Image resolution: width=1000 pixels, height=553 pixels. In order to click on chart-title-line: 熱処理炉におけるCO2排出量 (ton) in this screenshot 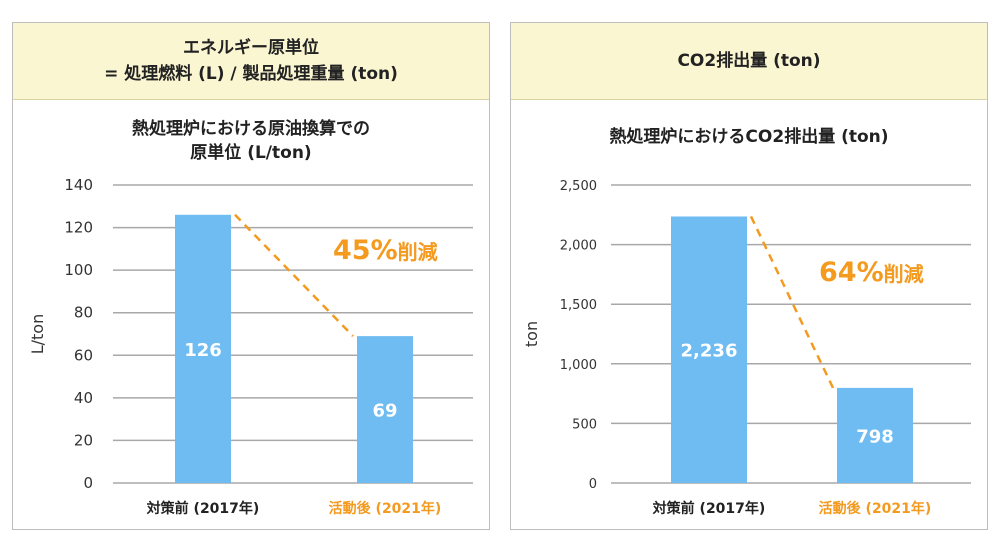, I will do `click(749, 137)`.